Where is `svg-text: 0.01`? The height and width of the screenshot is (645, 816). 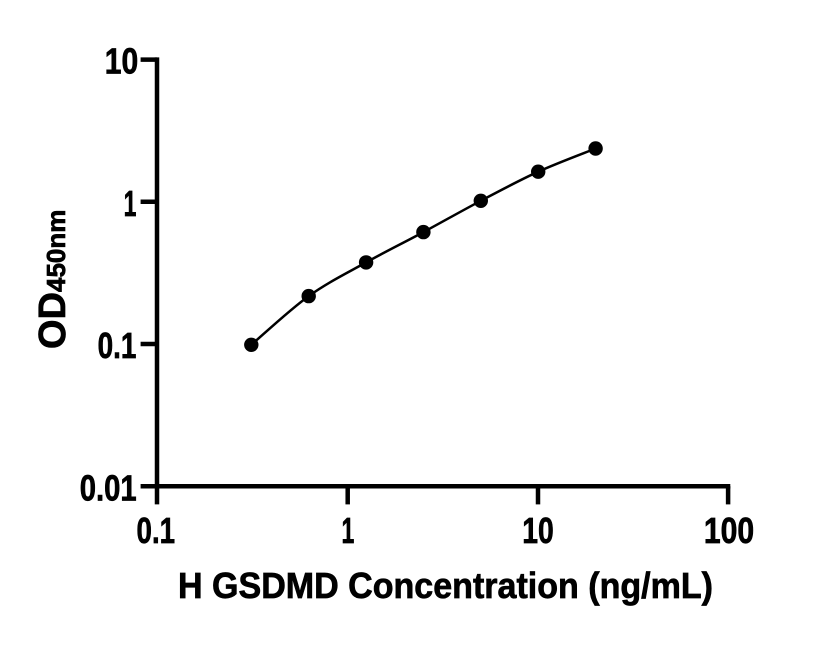
svg-text: 0.01 is located at coordinates (108, 487).